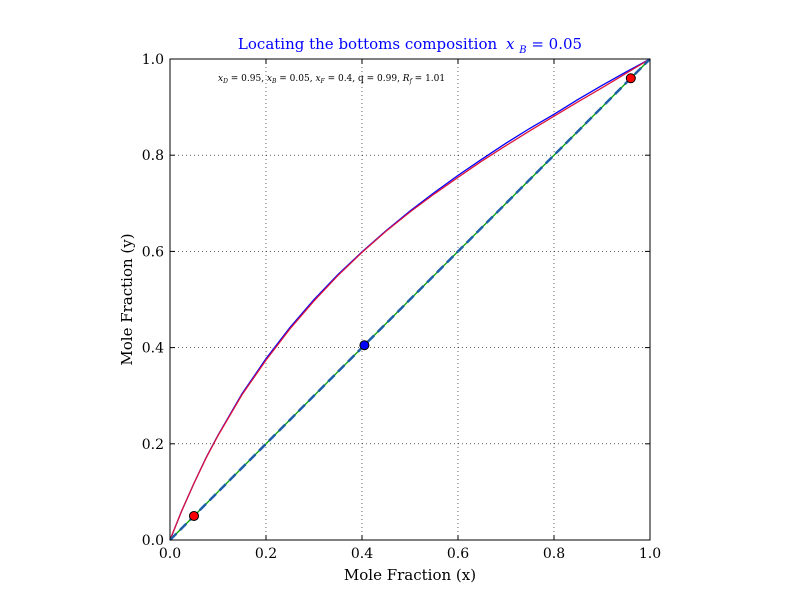 The image size is (800, 600). I want to click on annotation-rest: = 0.05,, so click(295, 79).